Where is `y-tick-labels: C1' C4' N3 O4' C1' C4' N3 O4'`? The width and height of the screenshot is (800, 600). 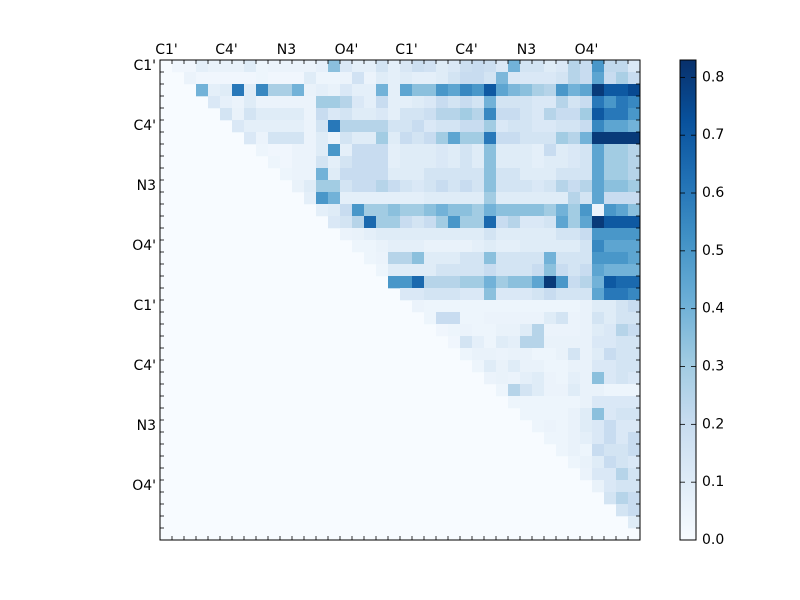
y-tick-labels: C1' C4' N3 O4' C1' C4' N3 O4' is located at coordinates (144, 276).